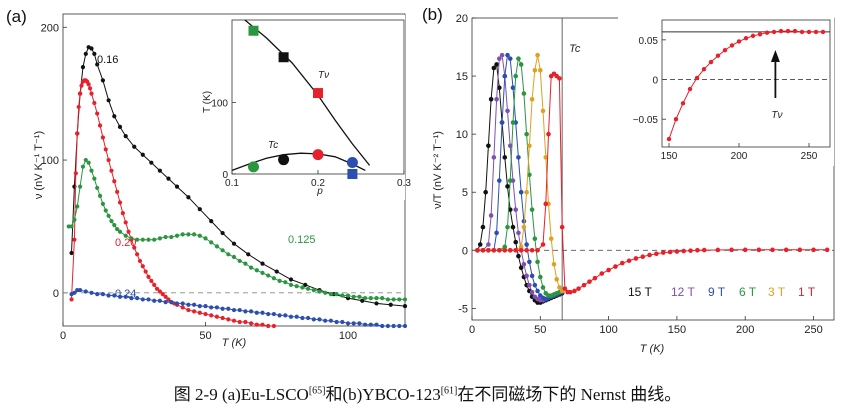 The width and height of the screenshot is (855, 416). Describe the element at coordinates (237, 229) in the screenshot. I see `a-0-125-series` at that location.